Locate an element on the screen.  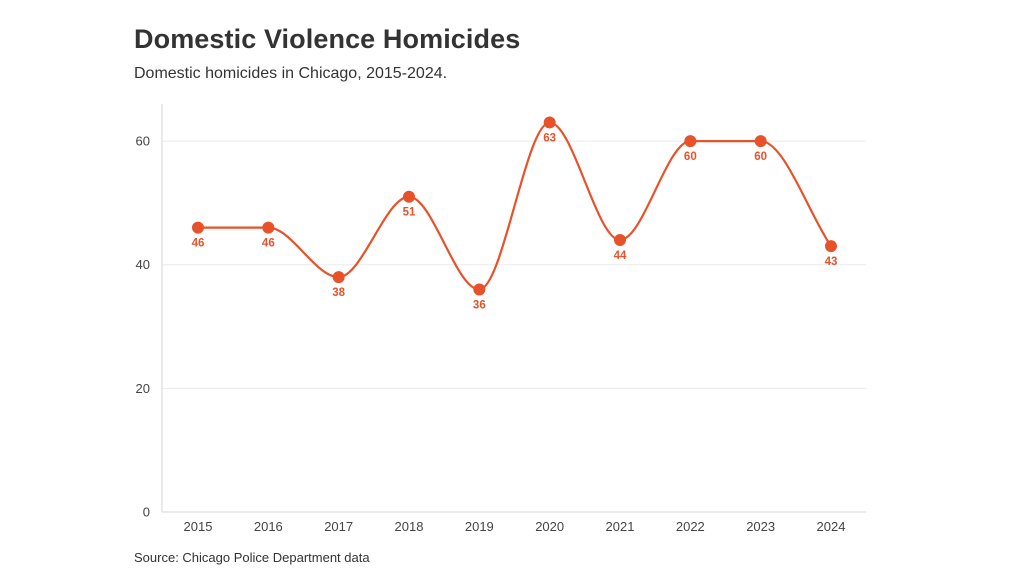
y-tick-label: 20 is located at coordinates (143, 388).